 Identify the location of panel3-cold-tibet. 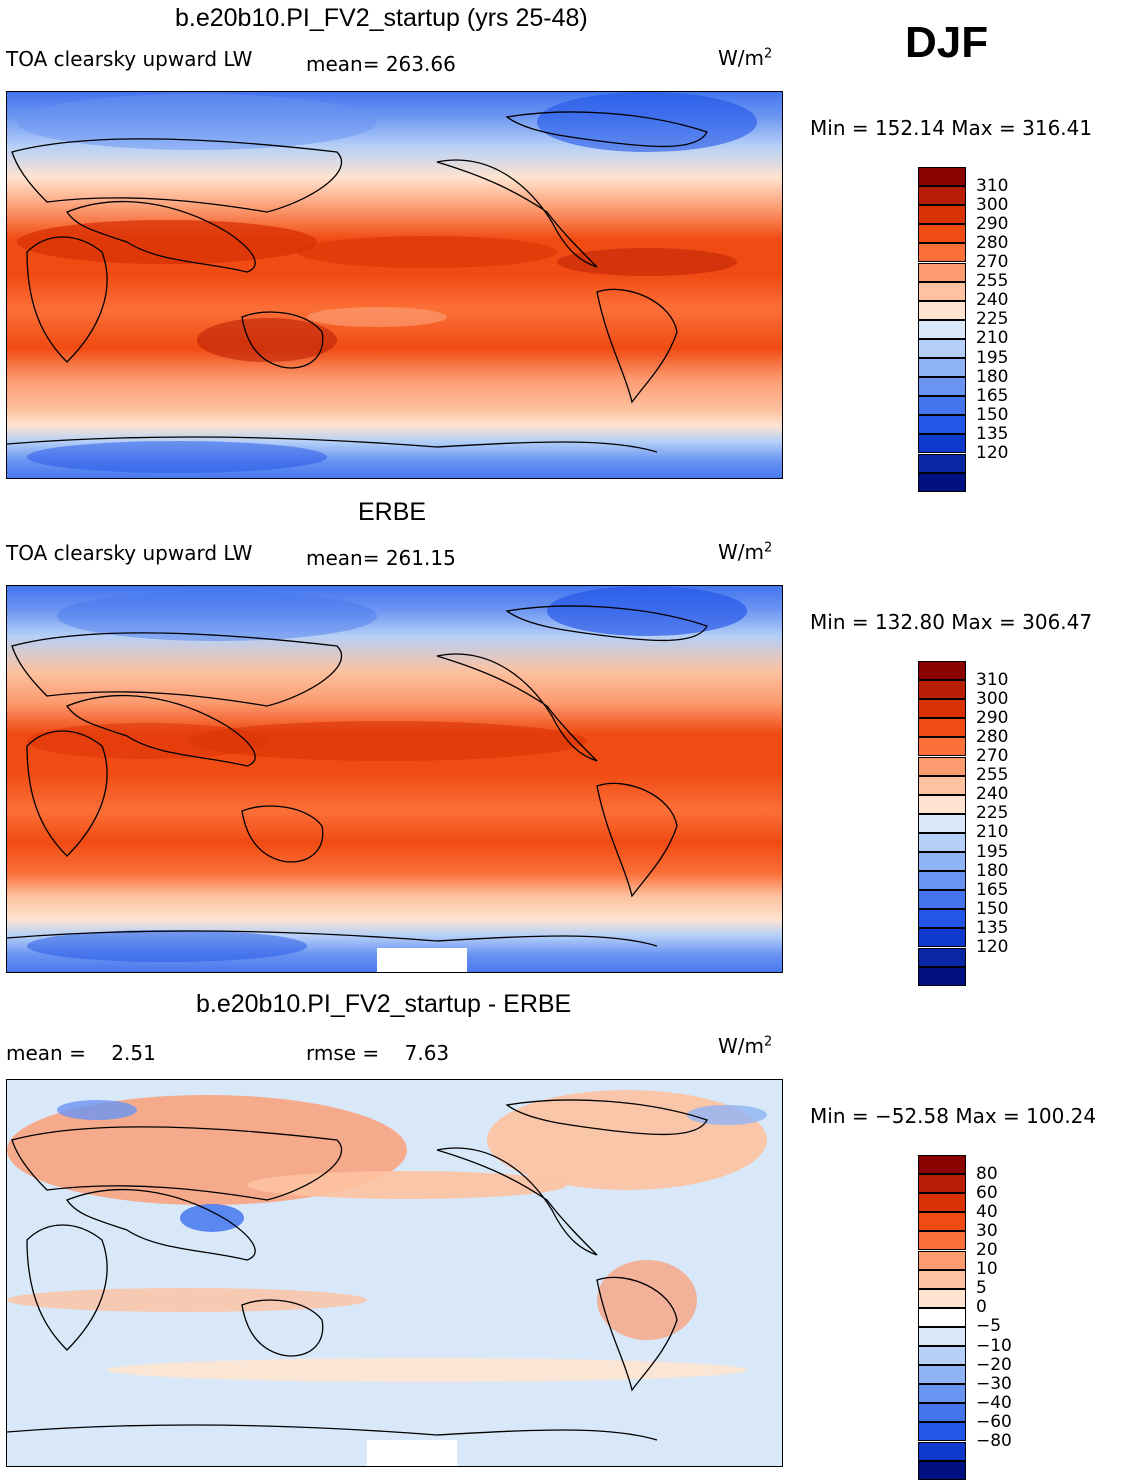
(212, 1218).